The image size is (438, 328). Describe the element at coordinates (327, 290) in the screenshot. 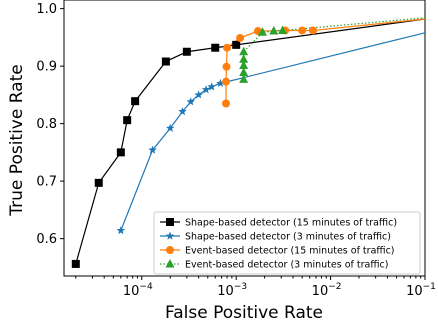

I see `x-tick-label-3: 10⁻²` at that location.